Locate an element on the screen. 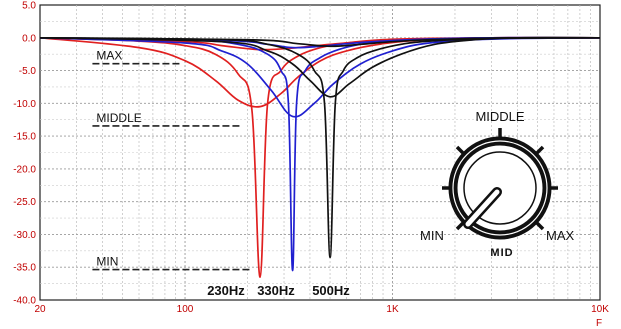 The height and width of the screenshot is (329, 621). frequency-label: 230Hz is located at coordinates (226, 290).